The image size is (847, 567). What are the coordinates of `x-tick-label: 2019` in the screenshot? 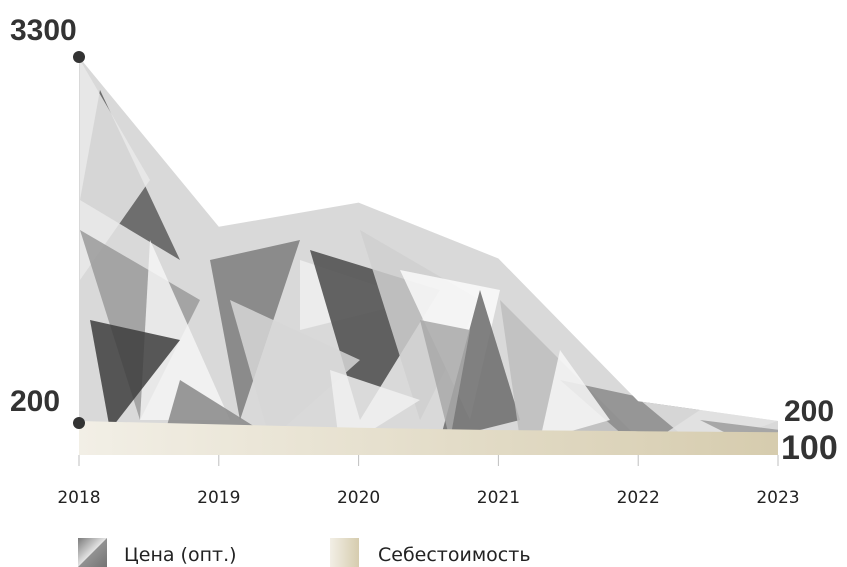 It's located at (218, 498).